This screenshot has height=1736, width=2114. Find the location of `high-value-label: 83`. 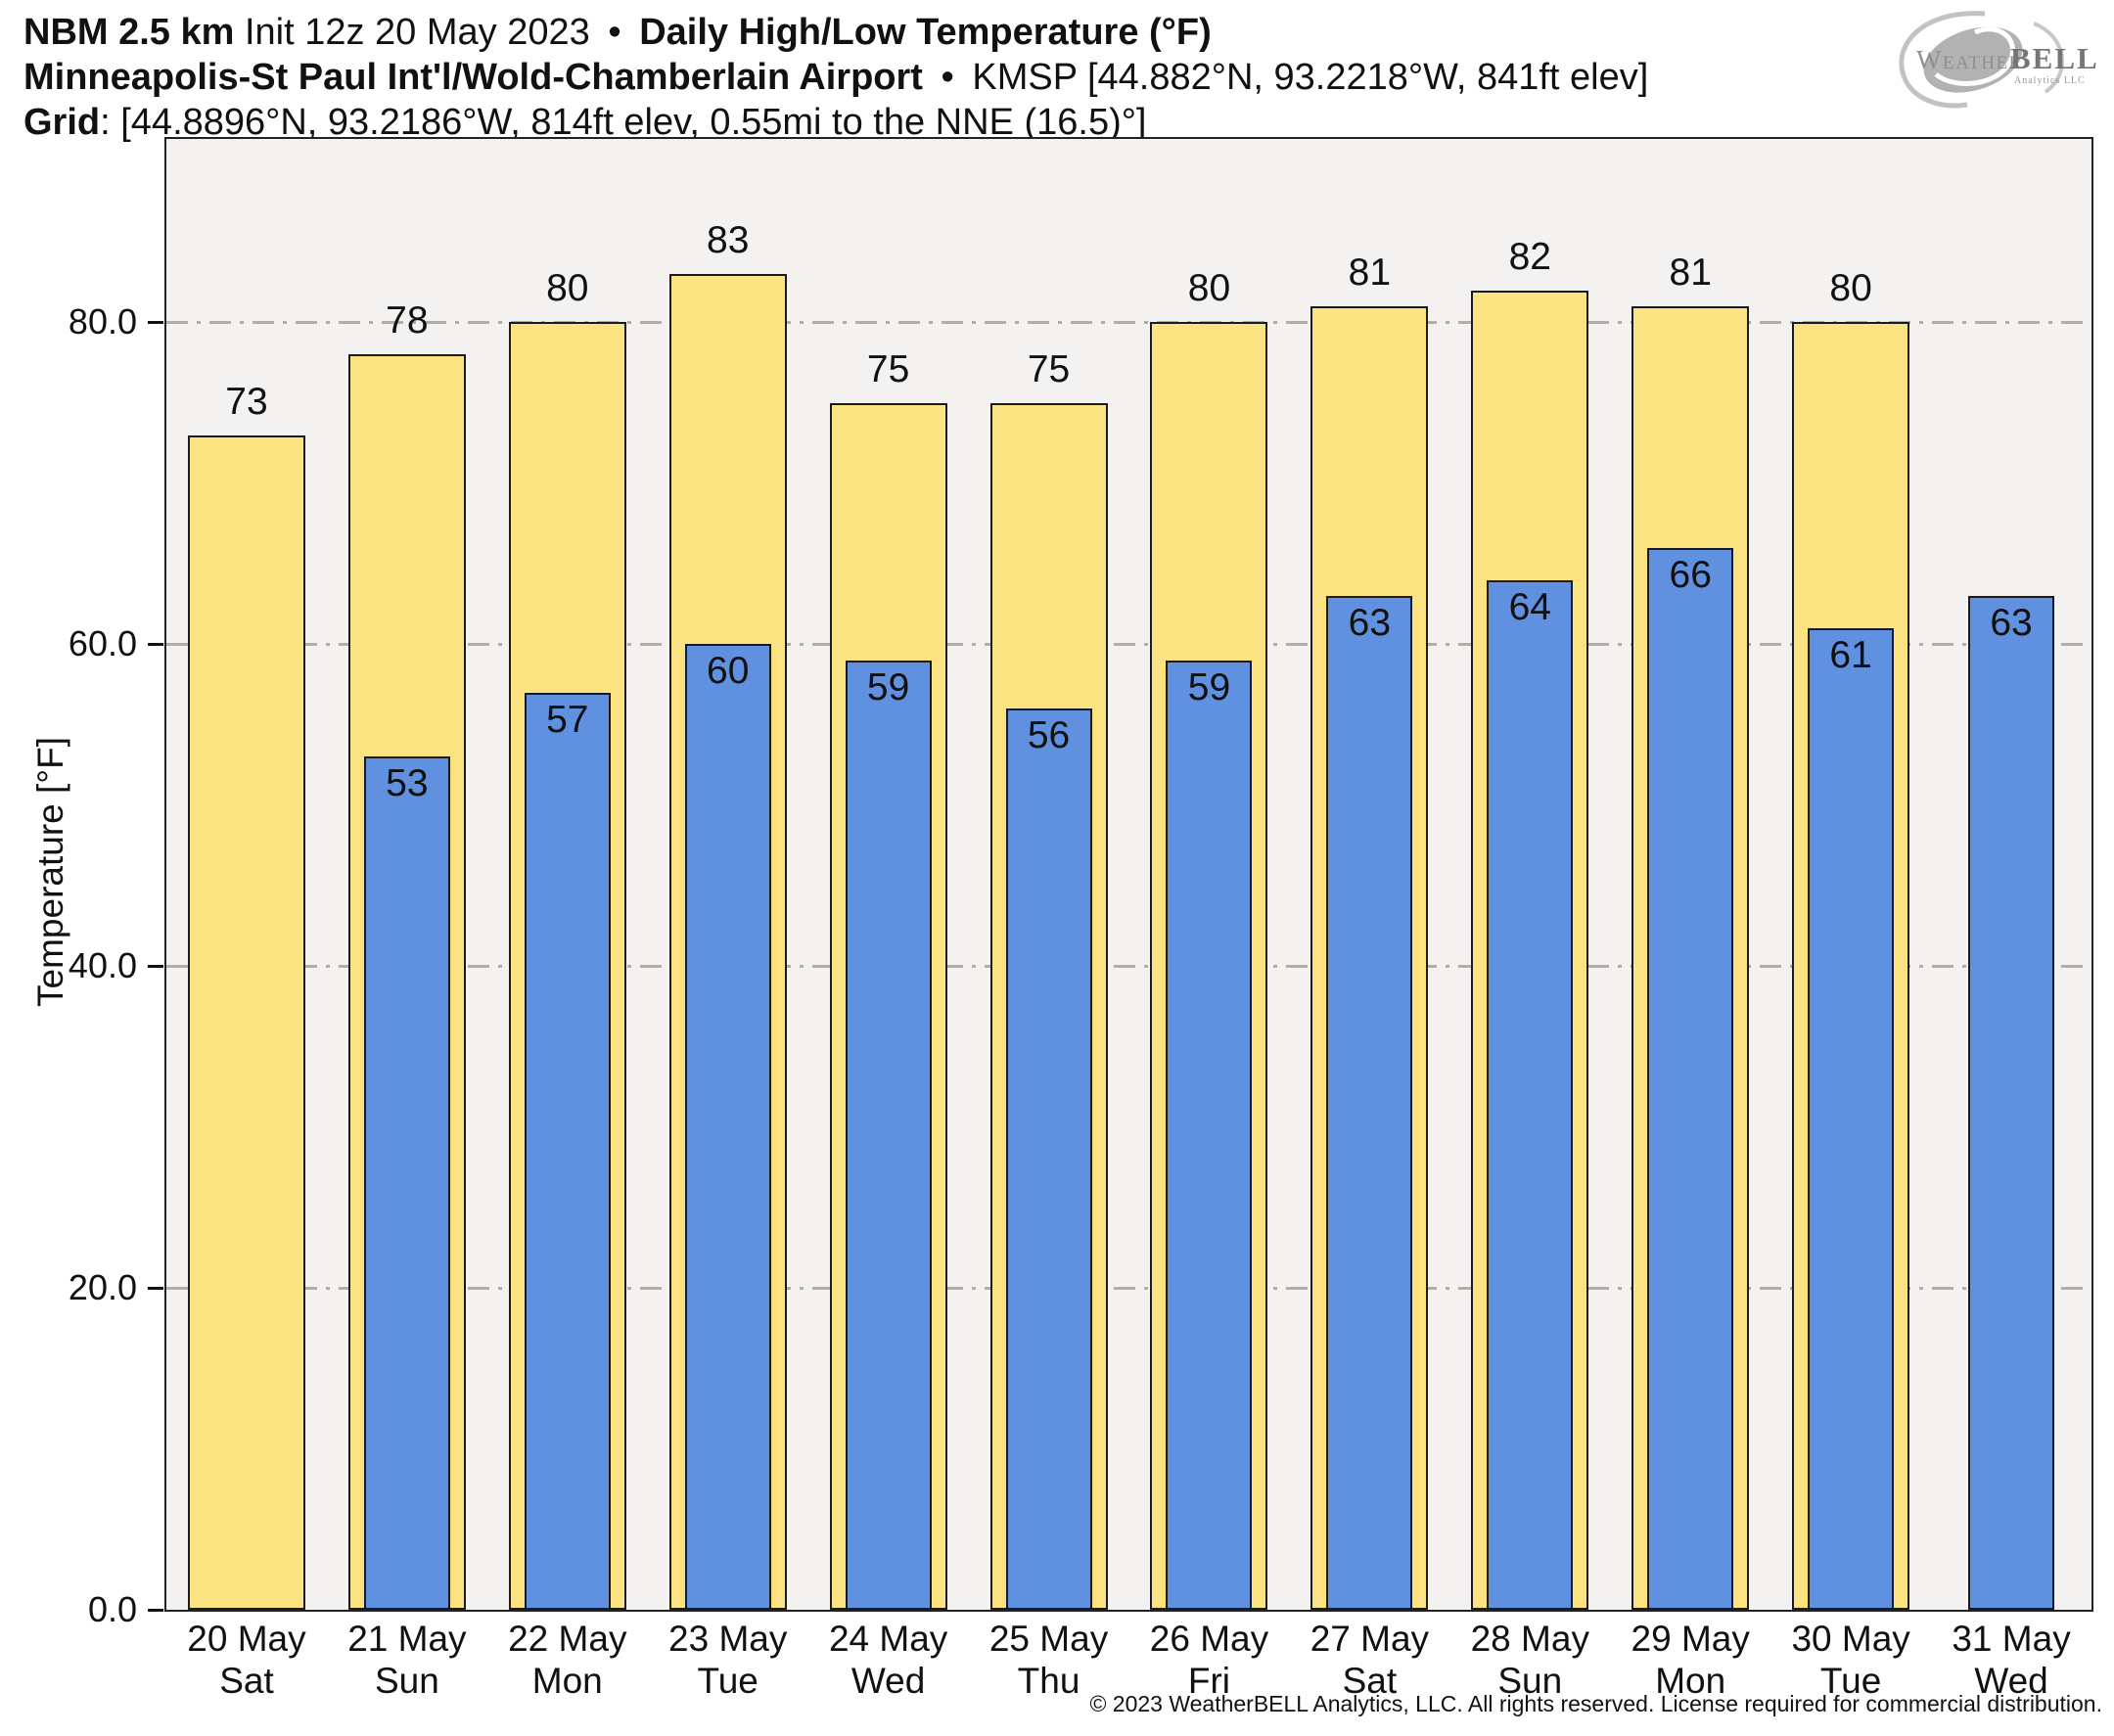

high-value-label: 83 is located at coordinates (728, 240).